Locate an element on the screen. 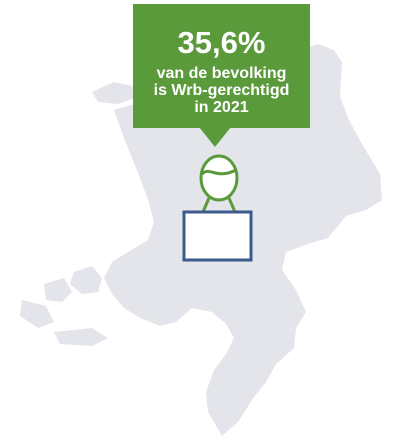 Image resolution: width=400 pixels, height=444 pixels. stat-description-line-2: is Wrb-gerechtigd is located at coordinates (221, 90).